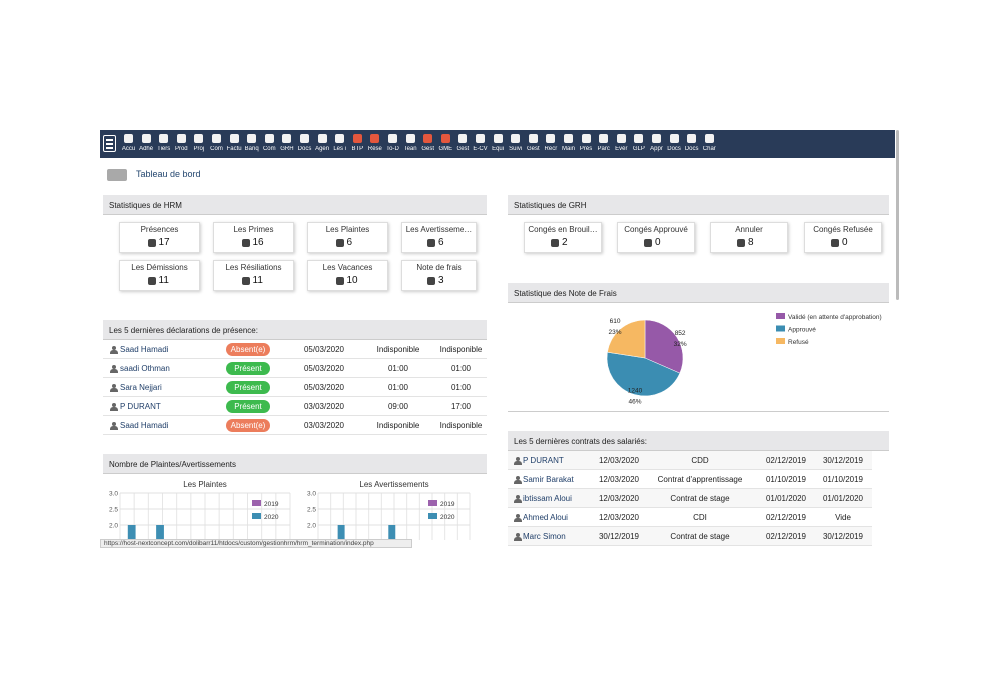  Describe the element at coordinates (621, 149) in the screenshot. I see `nav-label: Évér` at that location.